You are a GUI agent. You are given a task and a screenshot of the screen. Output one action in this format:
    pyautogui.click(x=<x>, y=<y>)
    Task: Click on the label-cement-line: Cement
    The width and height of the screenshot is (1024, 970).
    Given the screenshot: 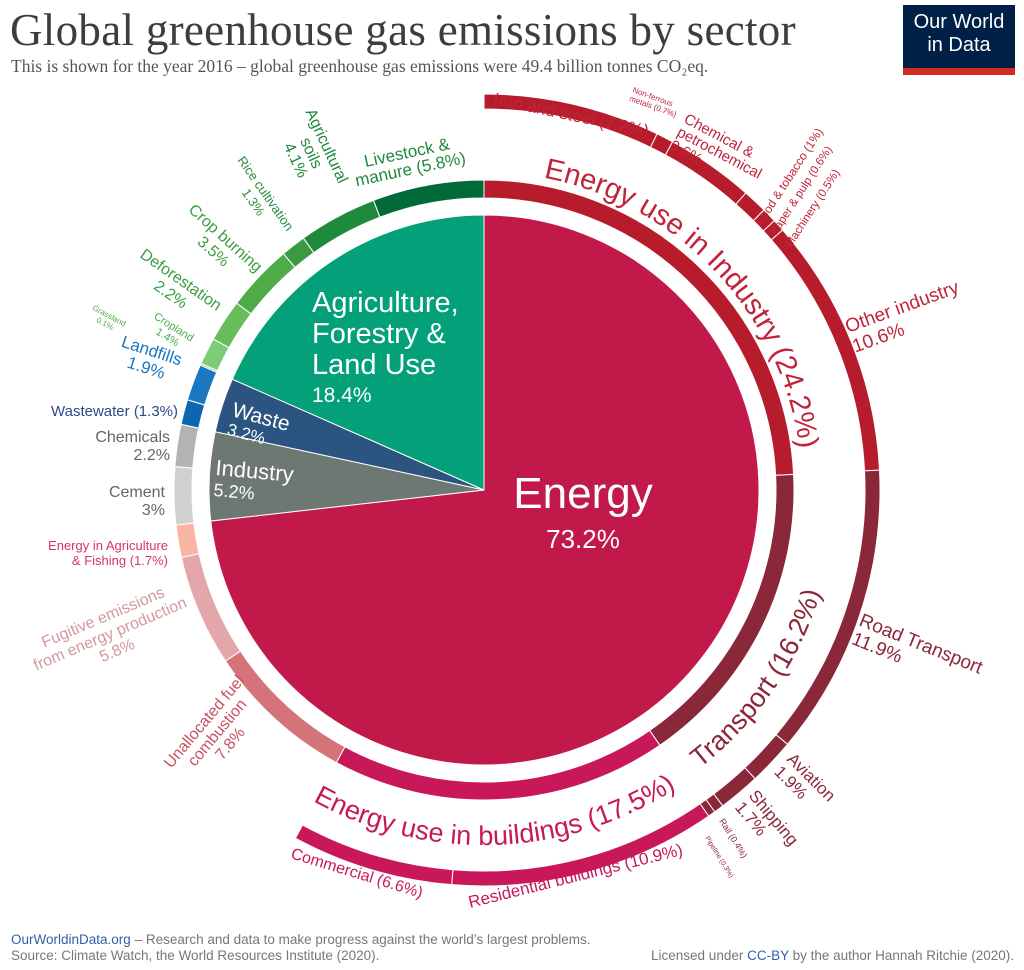 What is the action you would take?
    pyautogui.click(x=137, y=492)
    